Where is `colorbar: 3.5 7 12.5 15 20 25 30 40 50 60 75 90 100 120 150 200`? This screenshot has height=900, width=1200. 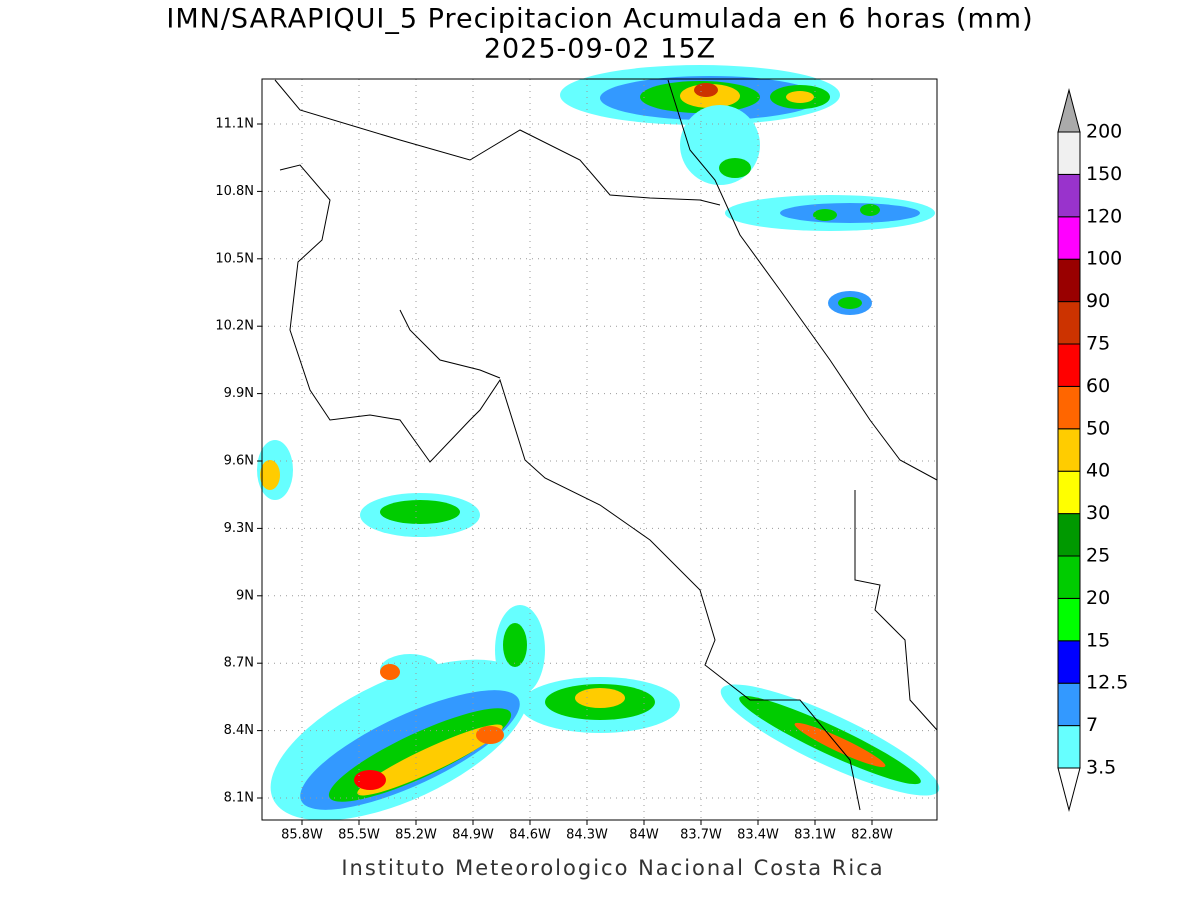 colorbar: 3.5 7 12.5 15 20 25 30 40 50 60 75 90 100 120 150 200 is located at coordinates (1092, 450).